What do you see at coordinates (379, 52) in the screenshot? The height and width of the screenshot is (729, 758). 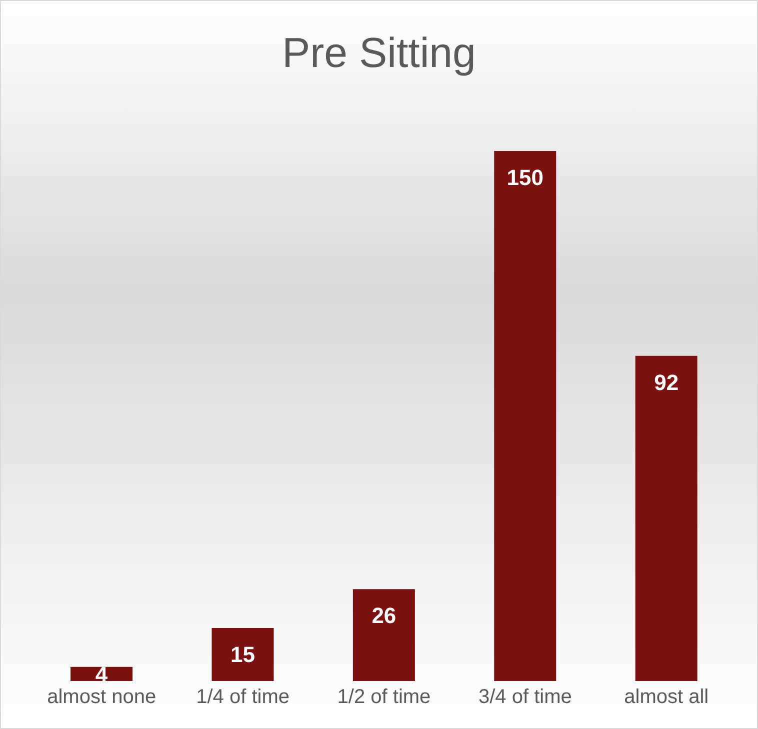 I see `chart-title: Pre Sitting` at bounding box center [379, 52].